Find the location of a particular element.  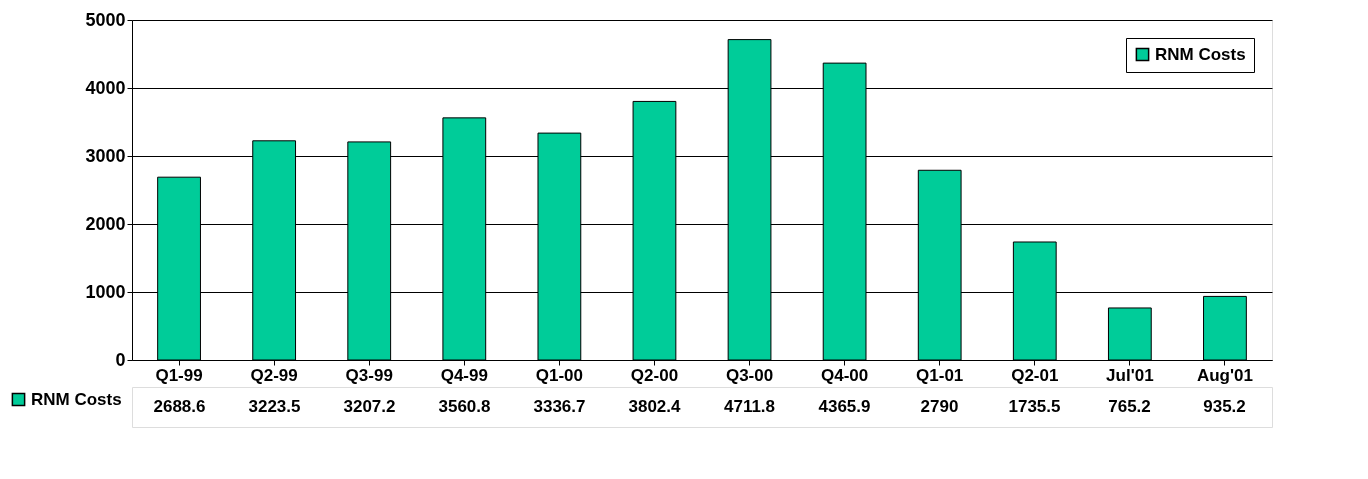

x-tick-label: Q1-99 is located at coordinates (179, 375).